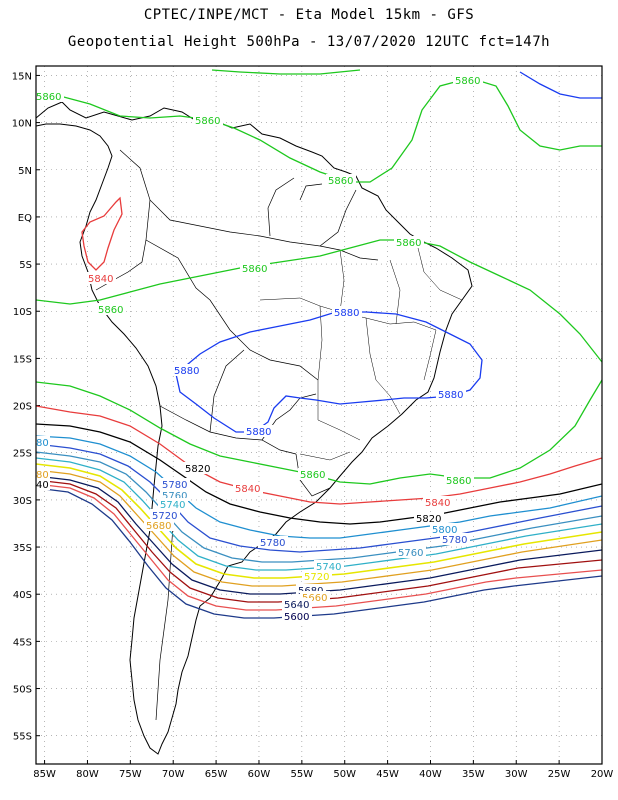 Image resolution: width=618 pixels, height=800 pixels. What do you see at coordinates (44, 774) in the screenshot?
I see `x-tick-label: 85W` at bounding box center [44, 774].